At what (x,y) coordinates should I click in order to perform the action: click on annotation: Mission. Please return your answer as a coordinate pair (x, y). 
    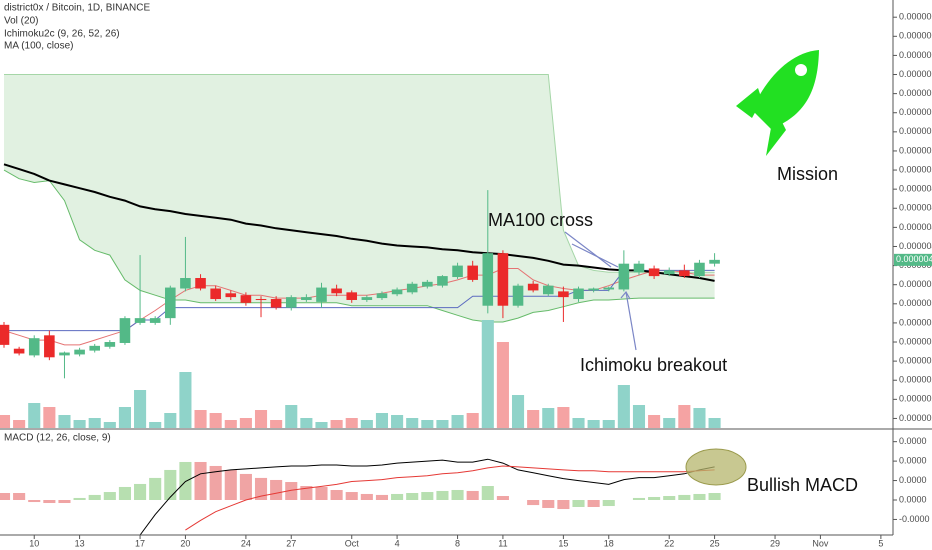
    Looking at the image, I should click on (807, 174).